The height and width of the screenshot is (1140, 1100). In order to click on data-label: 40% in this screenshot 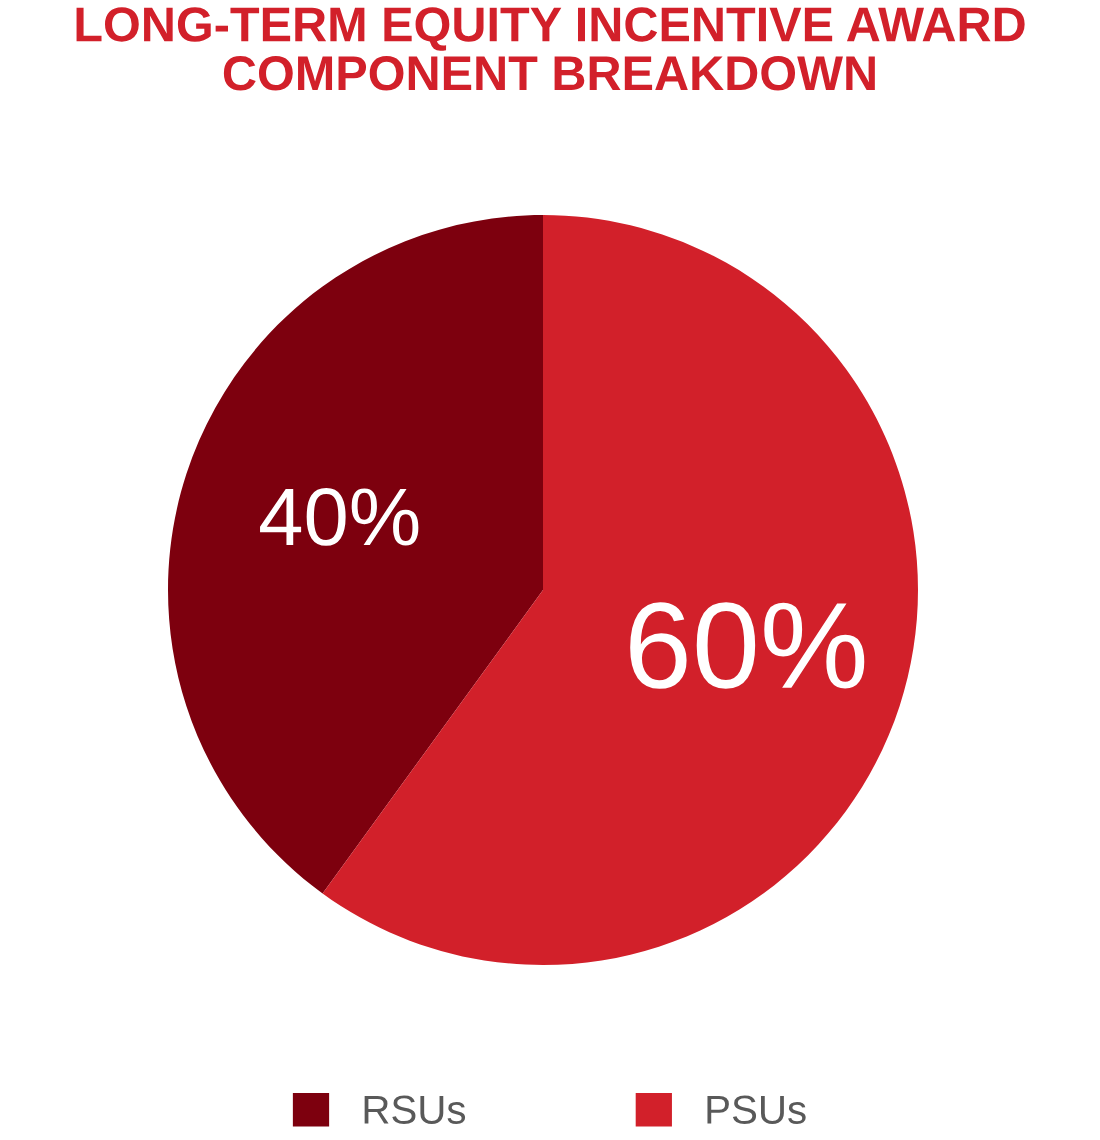, I will do `click(339, 517)`.